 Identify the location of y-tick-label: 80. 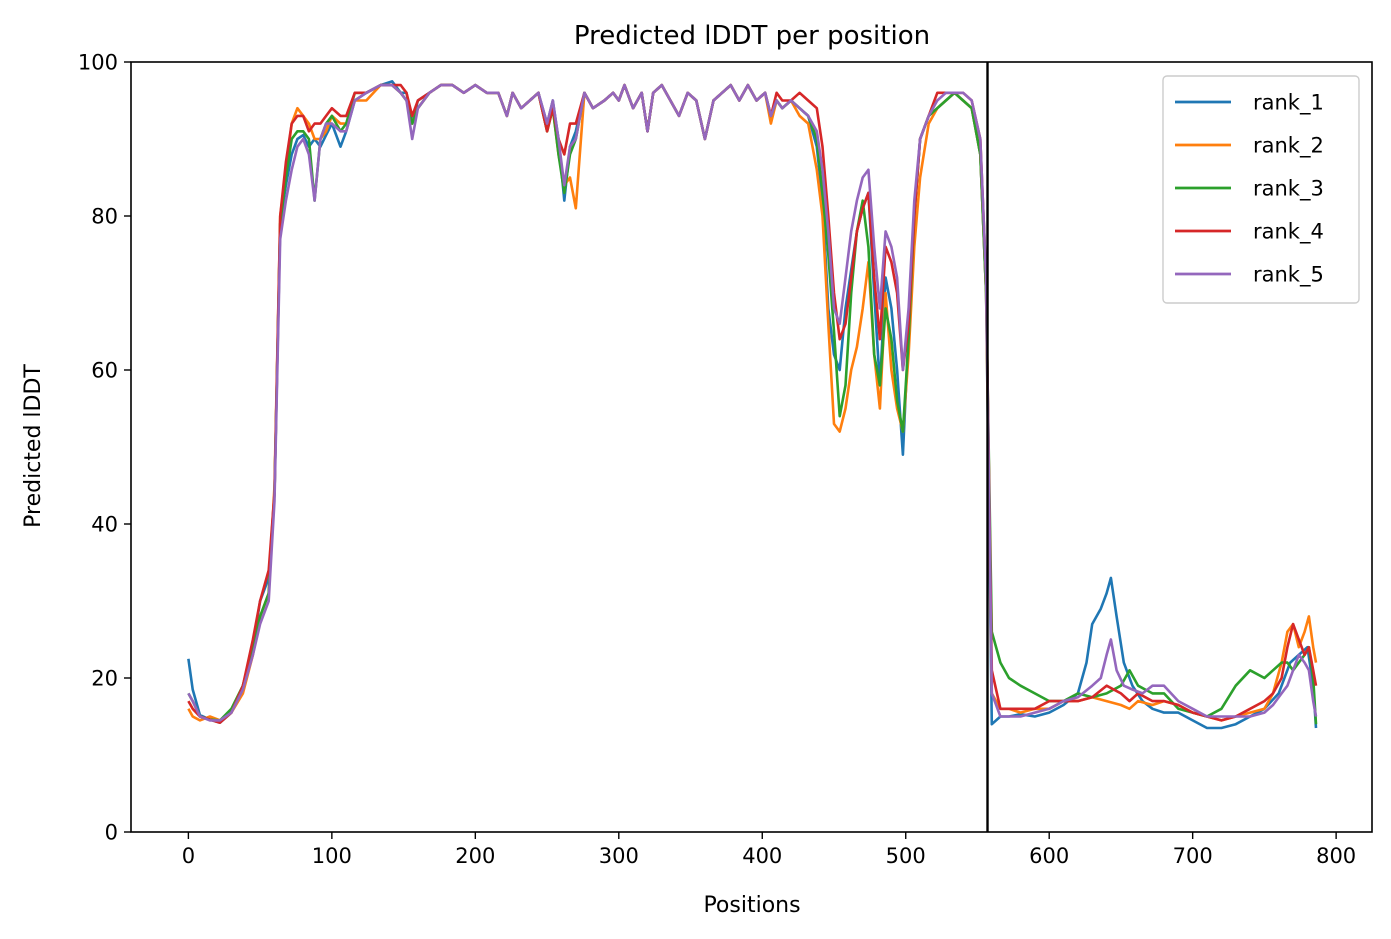
(104, 217).